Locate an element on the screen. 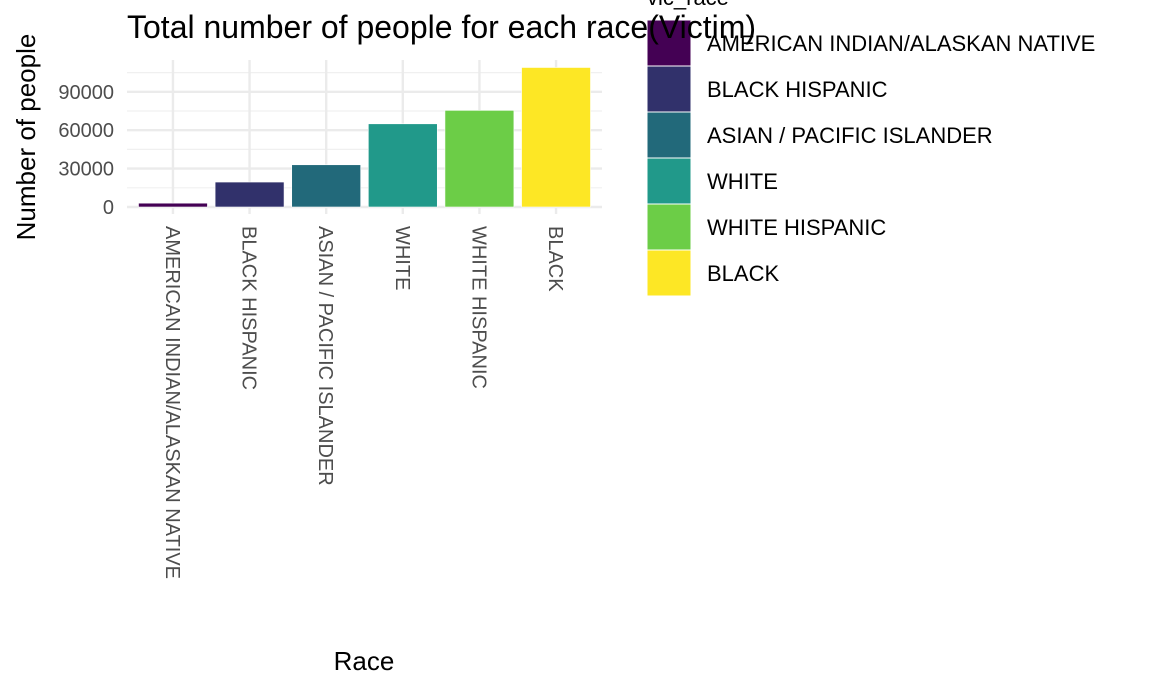 The width and height of the screenshot is (1152, 691). y-tick-label: 90000 is located at coordinates (86, 93).